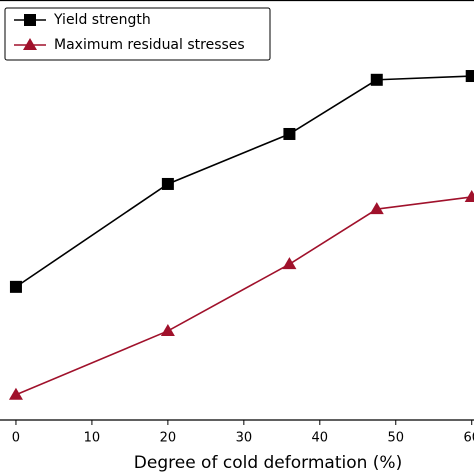  I want to click on x-tick-label: 30, so click(244, 438).